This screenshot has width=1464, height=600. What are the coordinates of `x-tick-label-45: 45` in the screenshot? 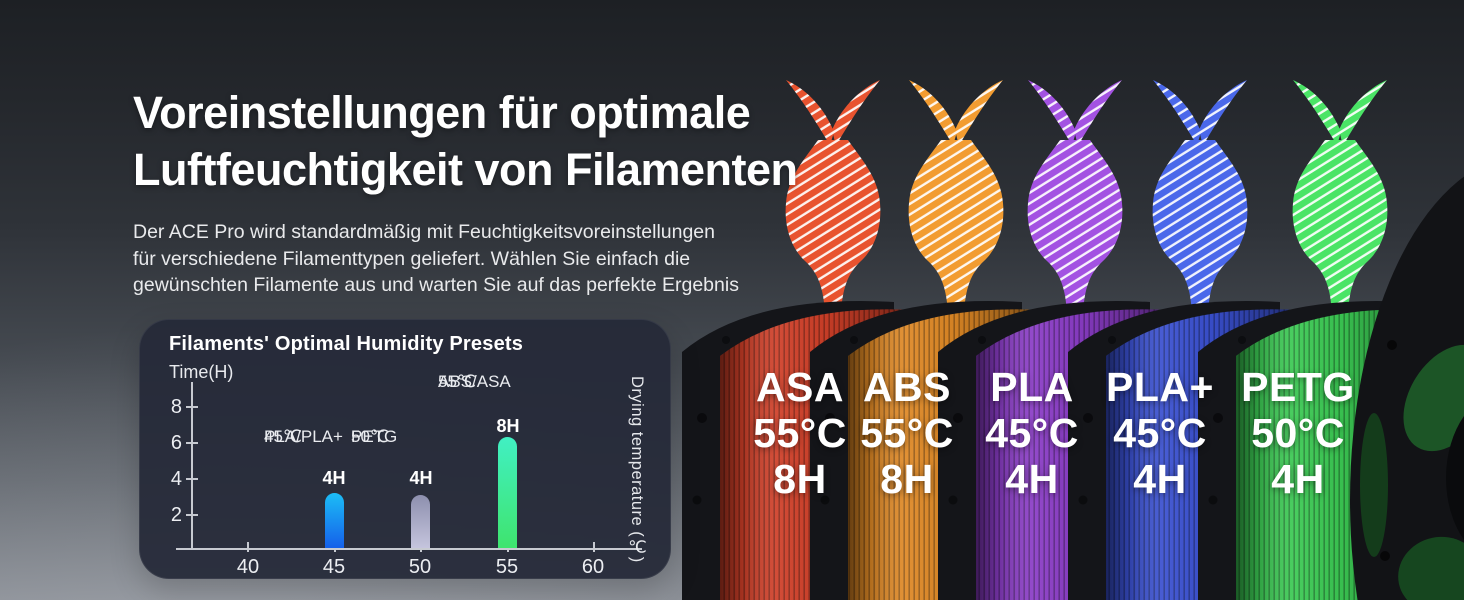 It's located at (334, 567).